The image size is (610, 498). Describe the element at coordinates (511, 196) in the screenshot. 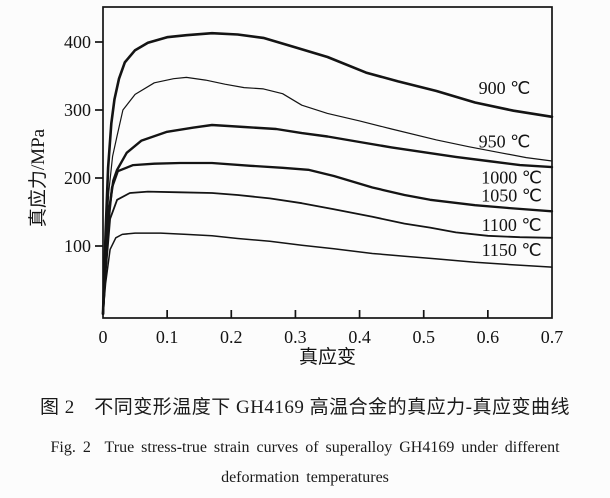

I see `series-label-1050c: 1050 ℃` at that location.